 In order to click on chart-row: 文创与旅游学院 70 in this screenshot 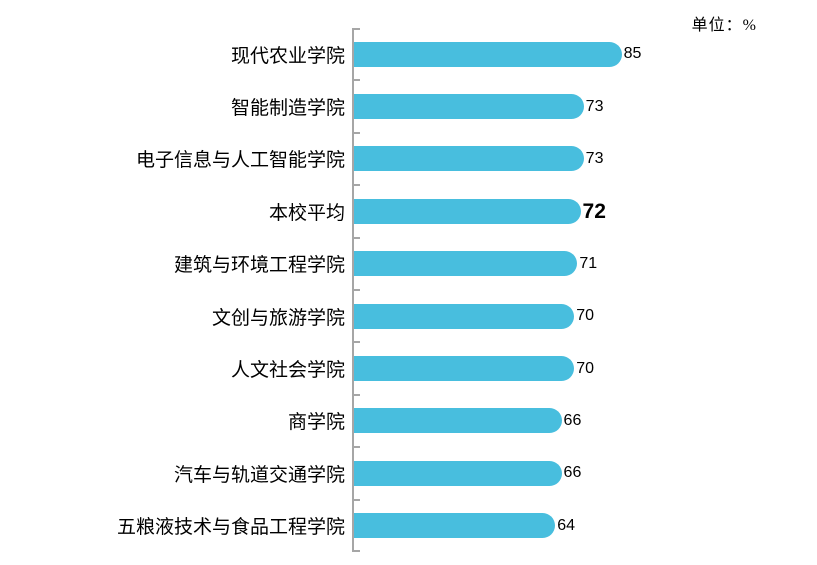, I will do `click(408, 316)`.